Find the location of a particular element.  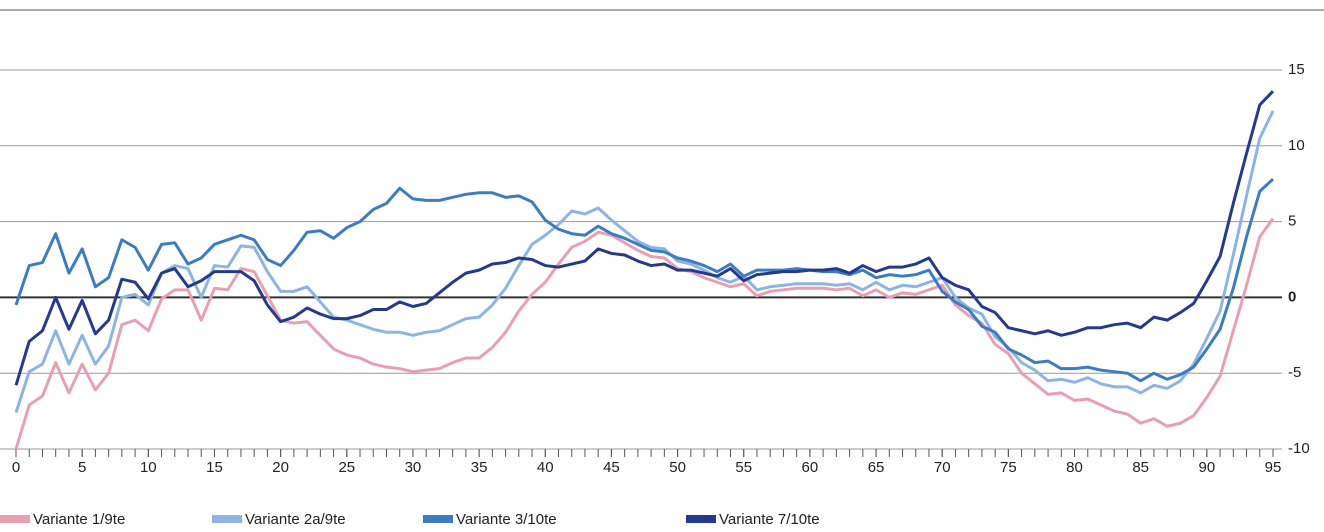

x-tick-label: 40 is located at coordinates (545, 467).